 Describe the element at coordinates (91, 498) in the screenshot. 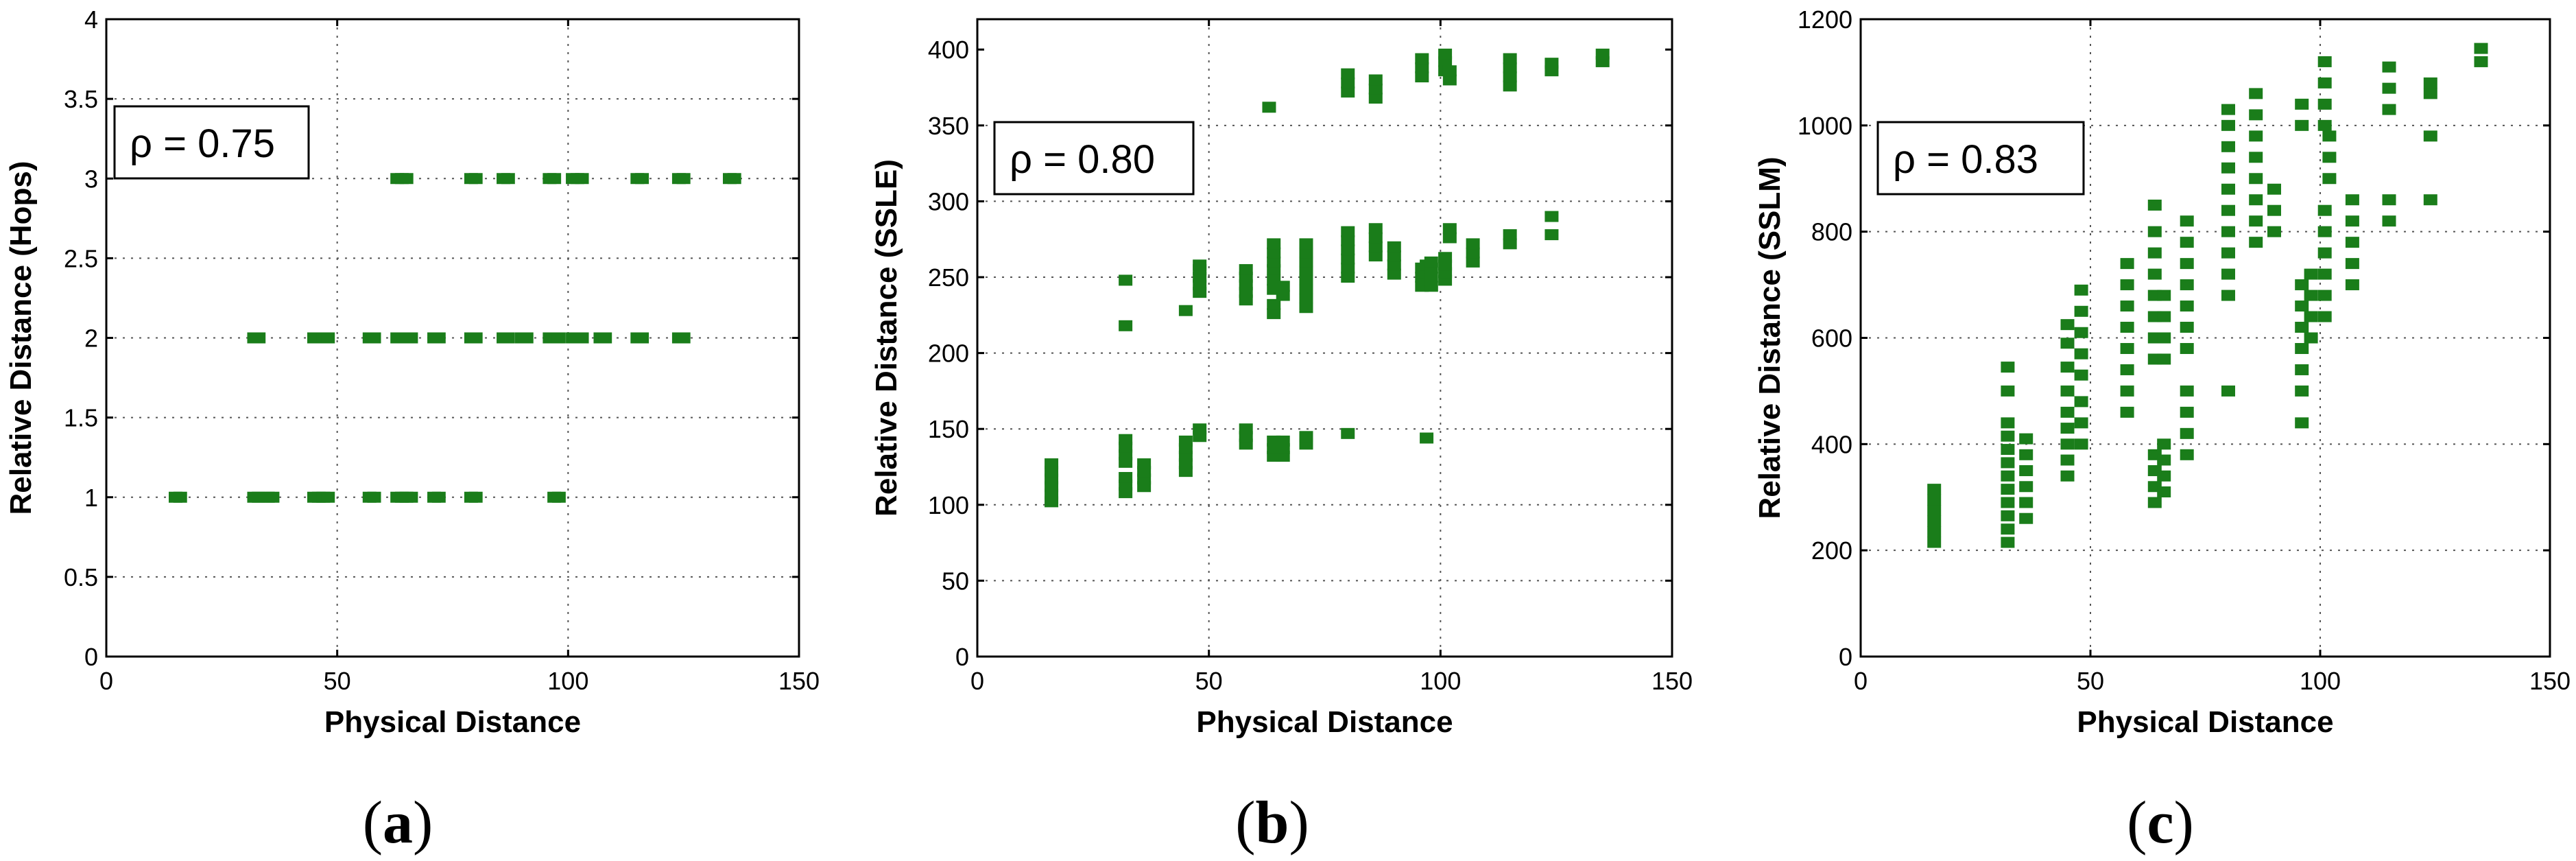

I see `panel-a-ytick-label: 1` at that location.